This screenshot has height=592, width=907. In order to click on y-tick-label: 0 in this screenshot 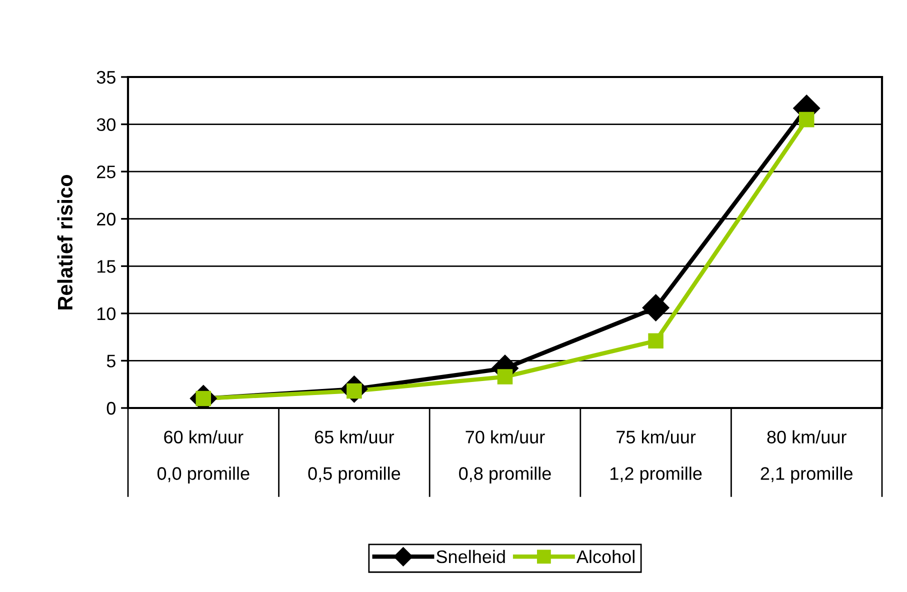, I will do `click(111, 408)`.